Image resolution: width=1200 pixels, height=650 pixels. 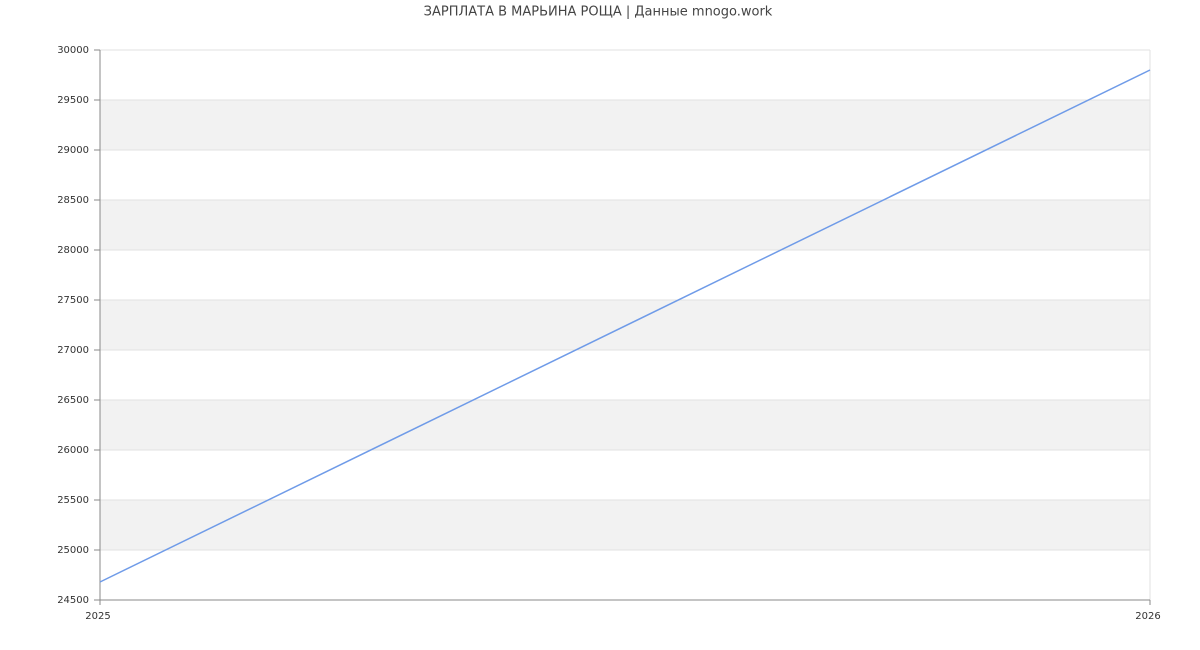 What do you see at coordinates (73, 400) in the screenshot?
I see `y-tick-label: 26500` at bounding box center [73, 400].